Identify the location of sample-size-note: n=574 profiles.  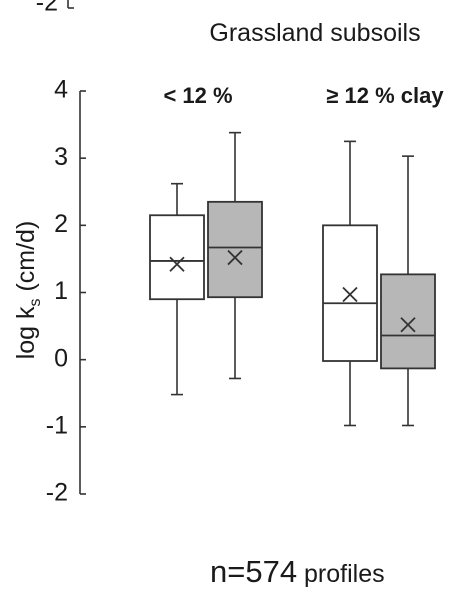
(297, 572).